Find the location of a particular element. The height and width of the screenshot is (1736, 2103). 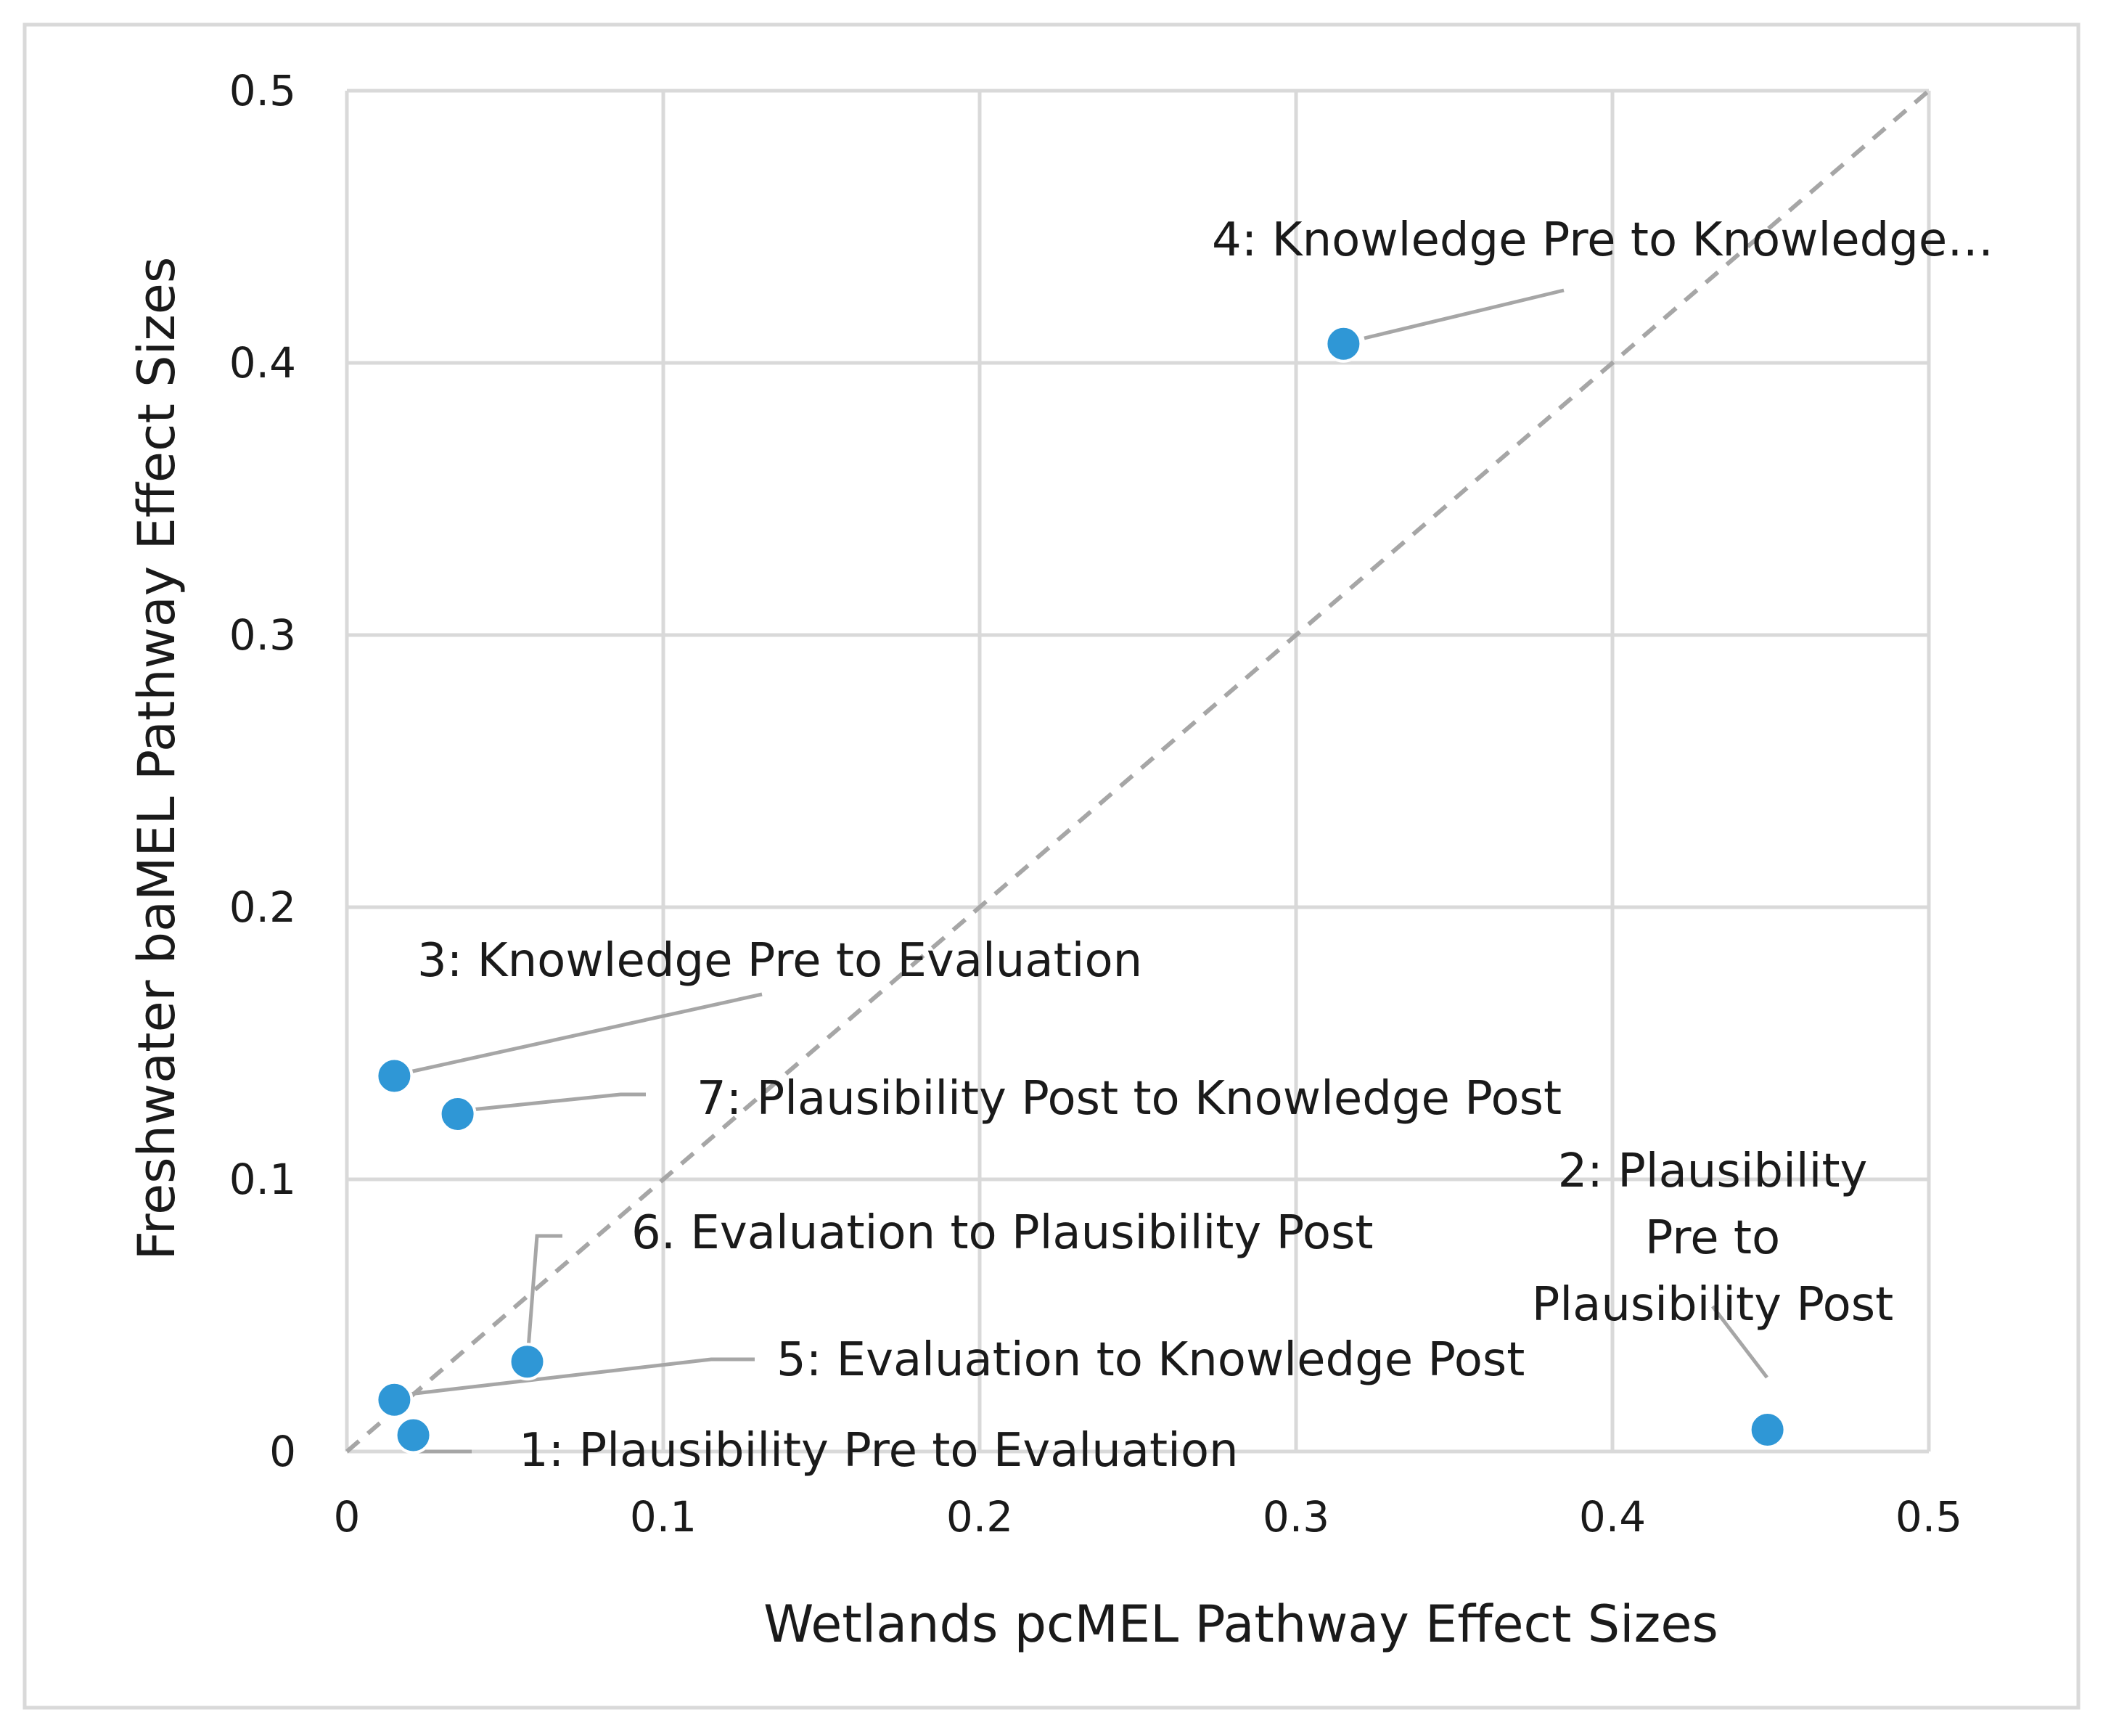

point-label-2-line-2: Plausibility Post is located at coordinates (1712, 1305).